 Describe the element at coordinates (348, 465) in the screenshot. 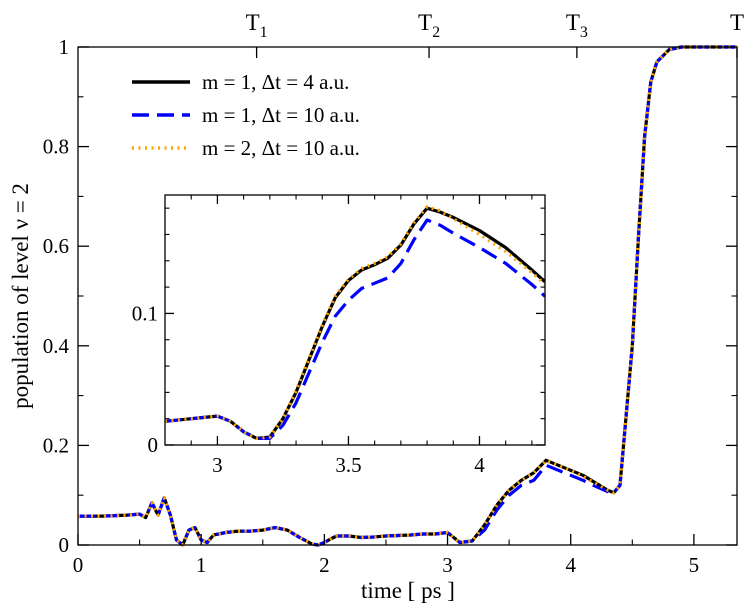

I see `inset-x-tick-label: 3.5` at that location.